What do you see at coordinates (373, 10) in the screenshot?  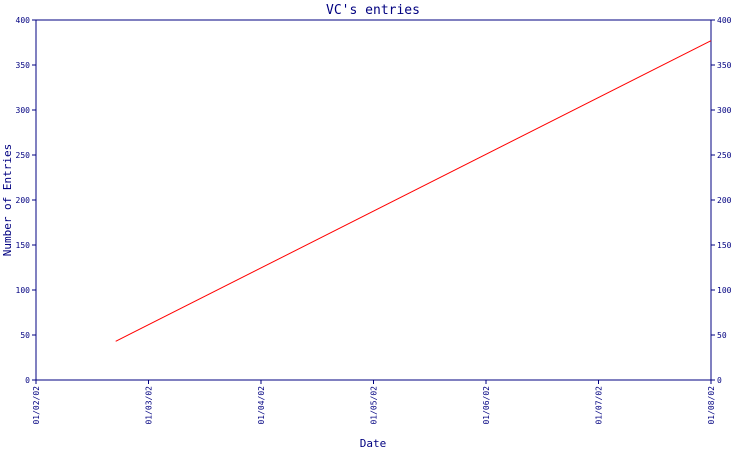 I see `chart-title: VC's entries` at bounding box center [373, 10].